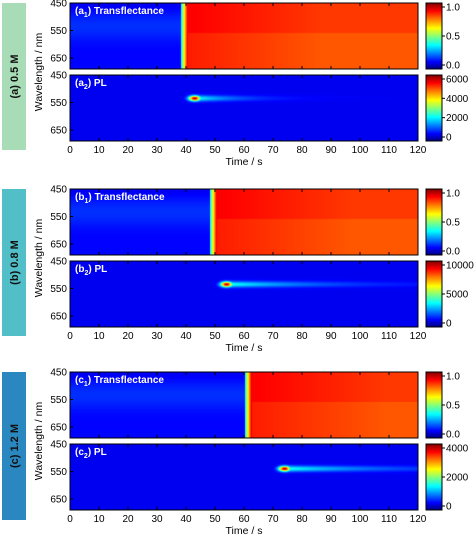  Describe the element at coordinates (91, 270) in the screenshot. I see `panel-title: (b2) PL` at that location.